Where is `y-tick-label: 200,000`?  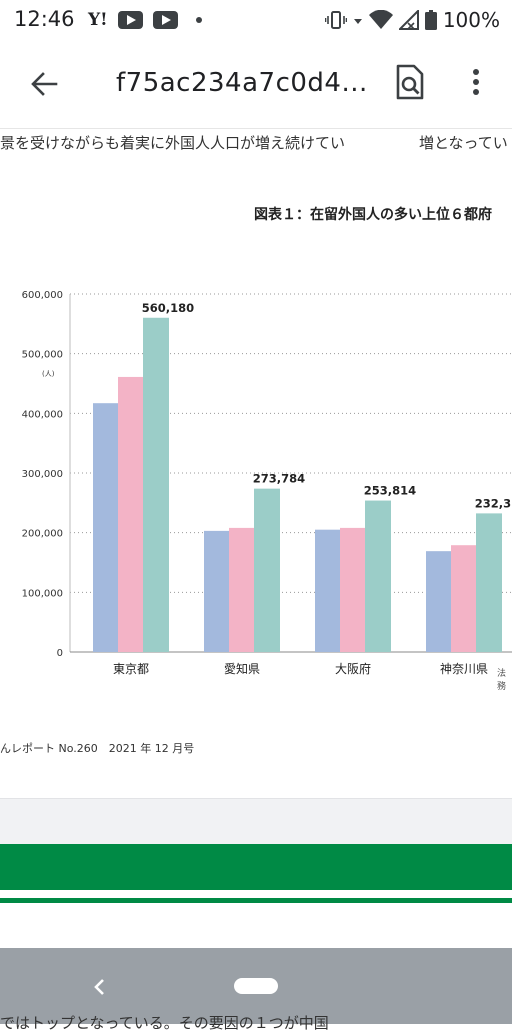
y-tick-label: 200,000 is located at coordinates (42, 534).